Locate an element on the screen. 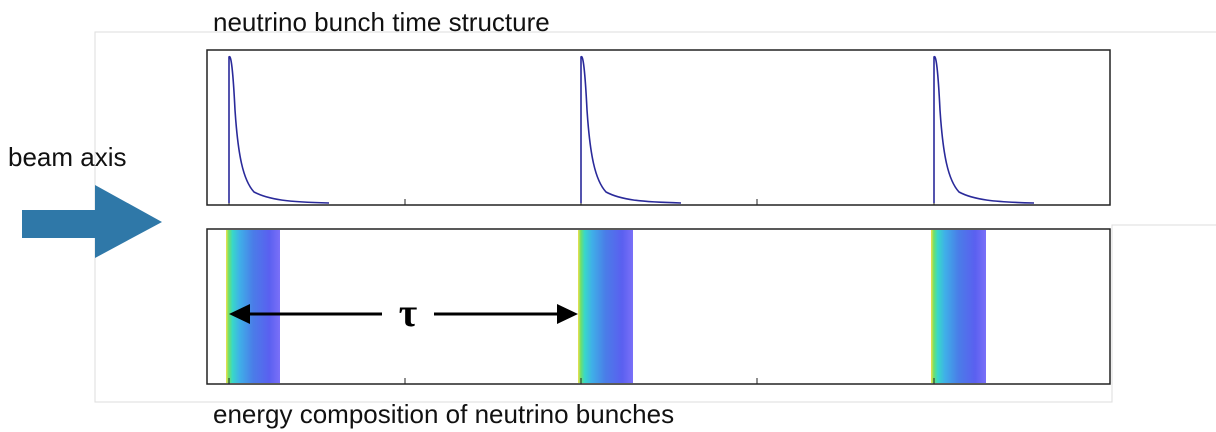  period-label: τ is located at coordinates (408, 312).